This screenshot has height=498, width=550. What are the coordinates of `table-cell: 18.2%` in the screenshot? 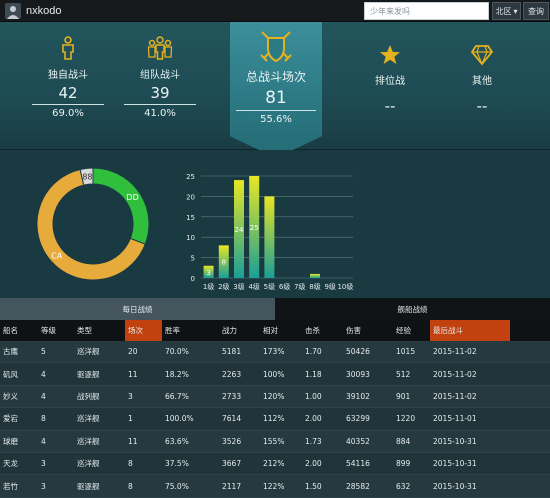 It's located at (177, 374).